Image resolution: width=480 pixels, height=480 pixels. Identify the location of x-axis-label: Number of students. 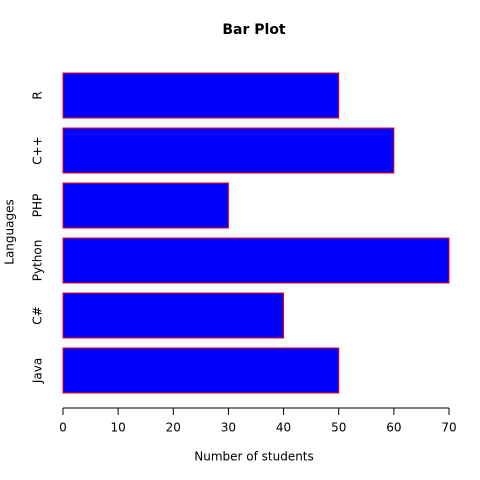
(254, 457).